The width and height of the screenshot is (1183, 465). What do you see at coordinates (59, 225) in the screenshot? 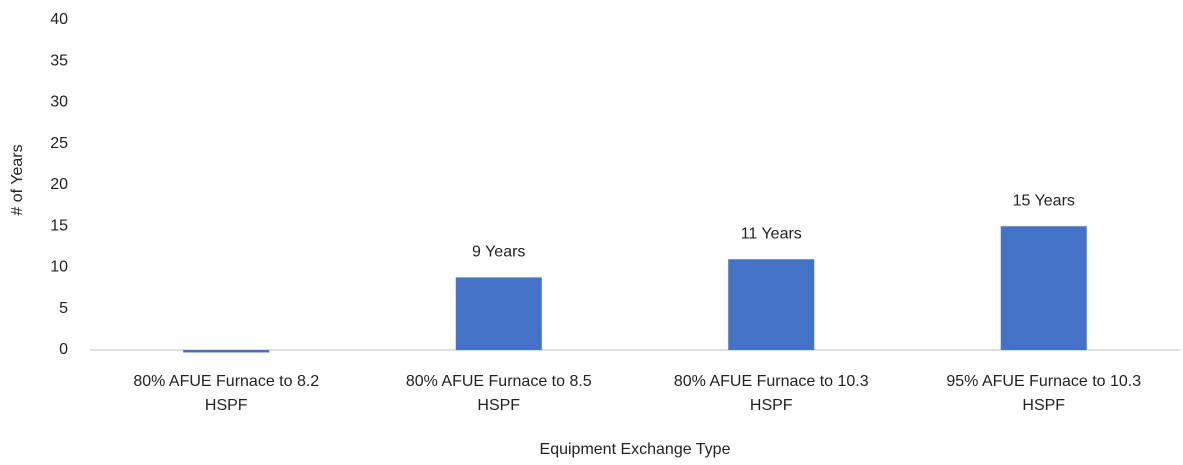
I see `y-tick-label: 15` at bounding box center [59, 225].